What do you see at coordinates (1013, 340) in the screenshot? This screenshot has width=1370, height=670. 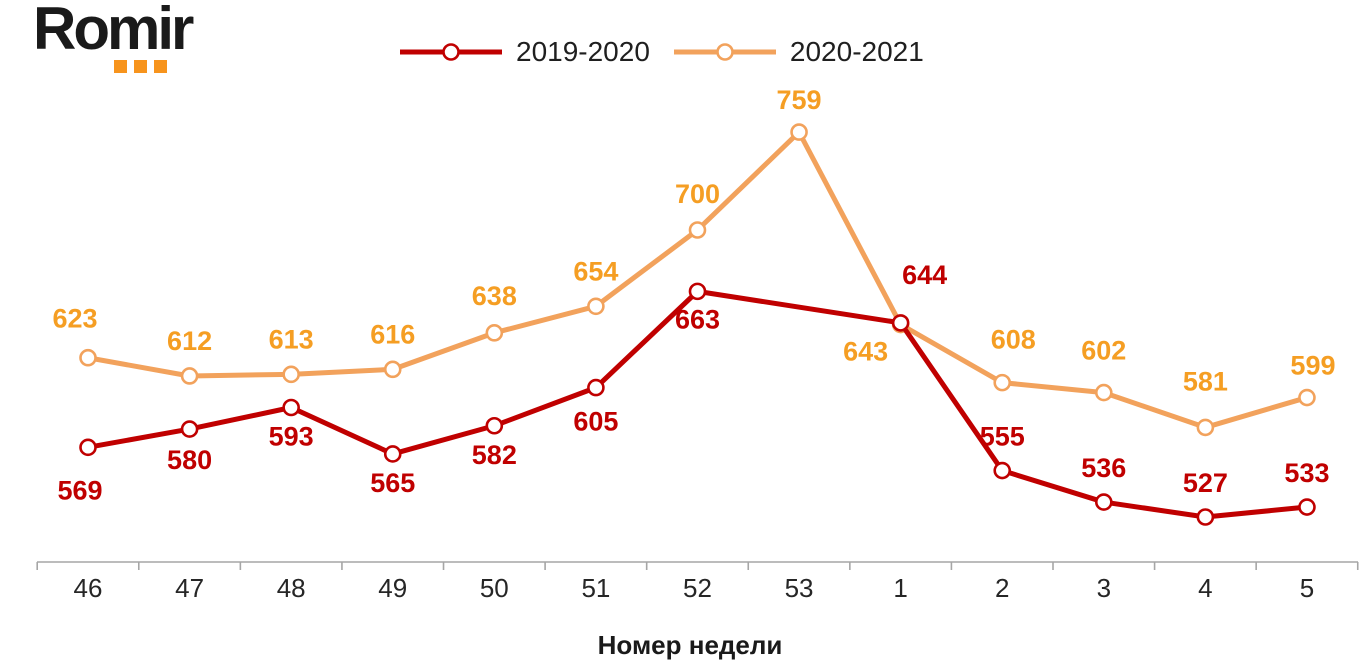 I see `data-label: 608` at bounding box center [1013, 340].